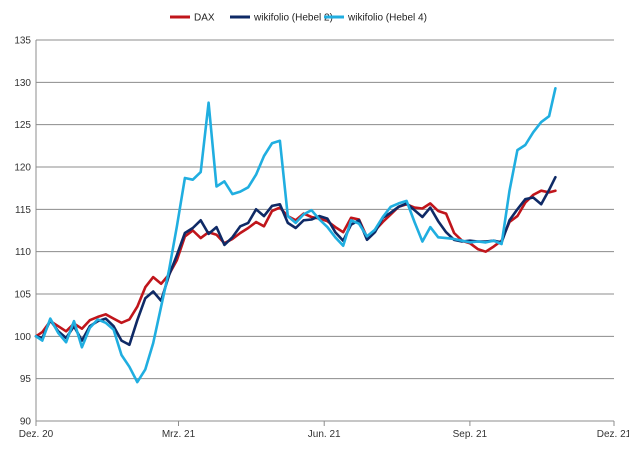 Image resolution: width=629 pixels, height=451 pixels. Describe the element at coordinates (22, 41) in the screenshot. I see `y-tick-label: 135` at that location.